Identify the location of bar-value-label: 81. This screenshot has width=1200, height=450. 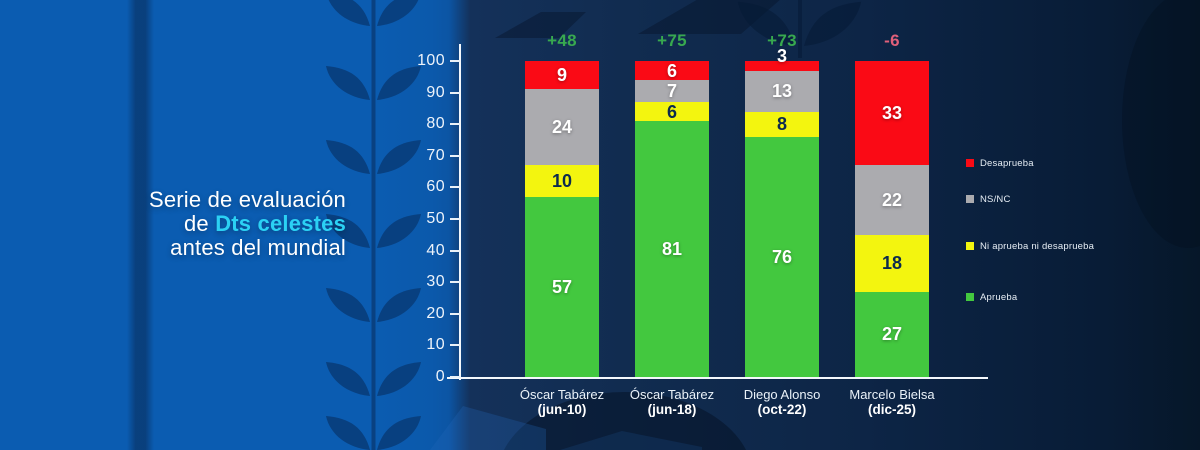
(672, 249).